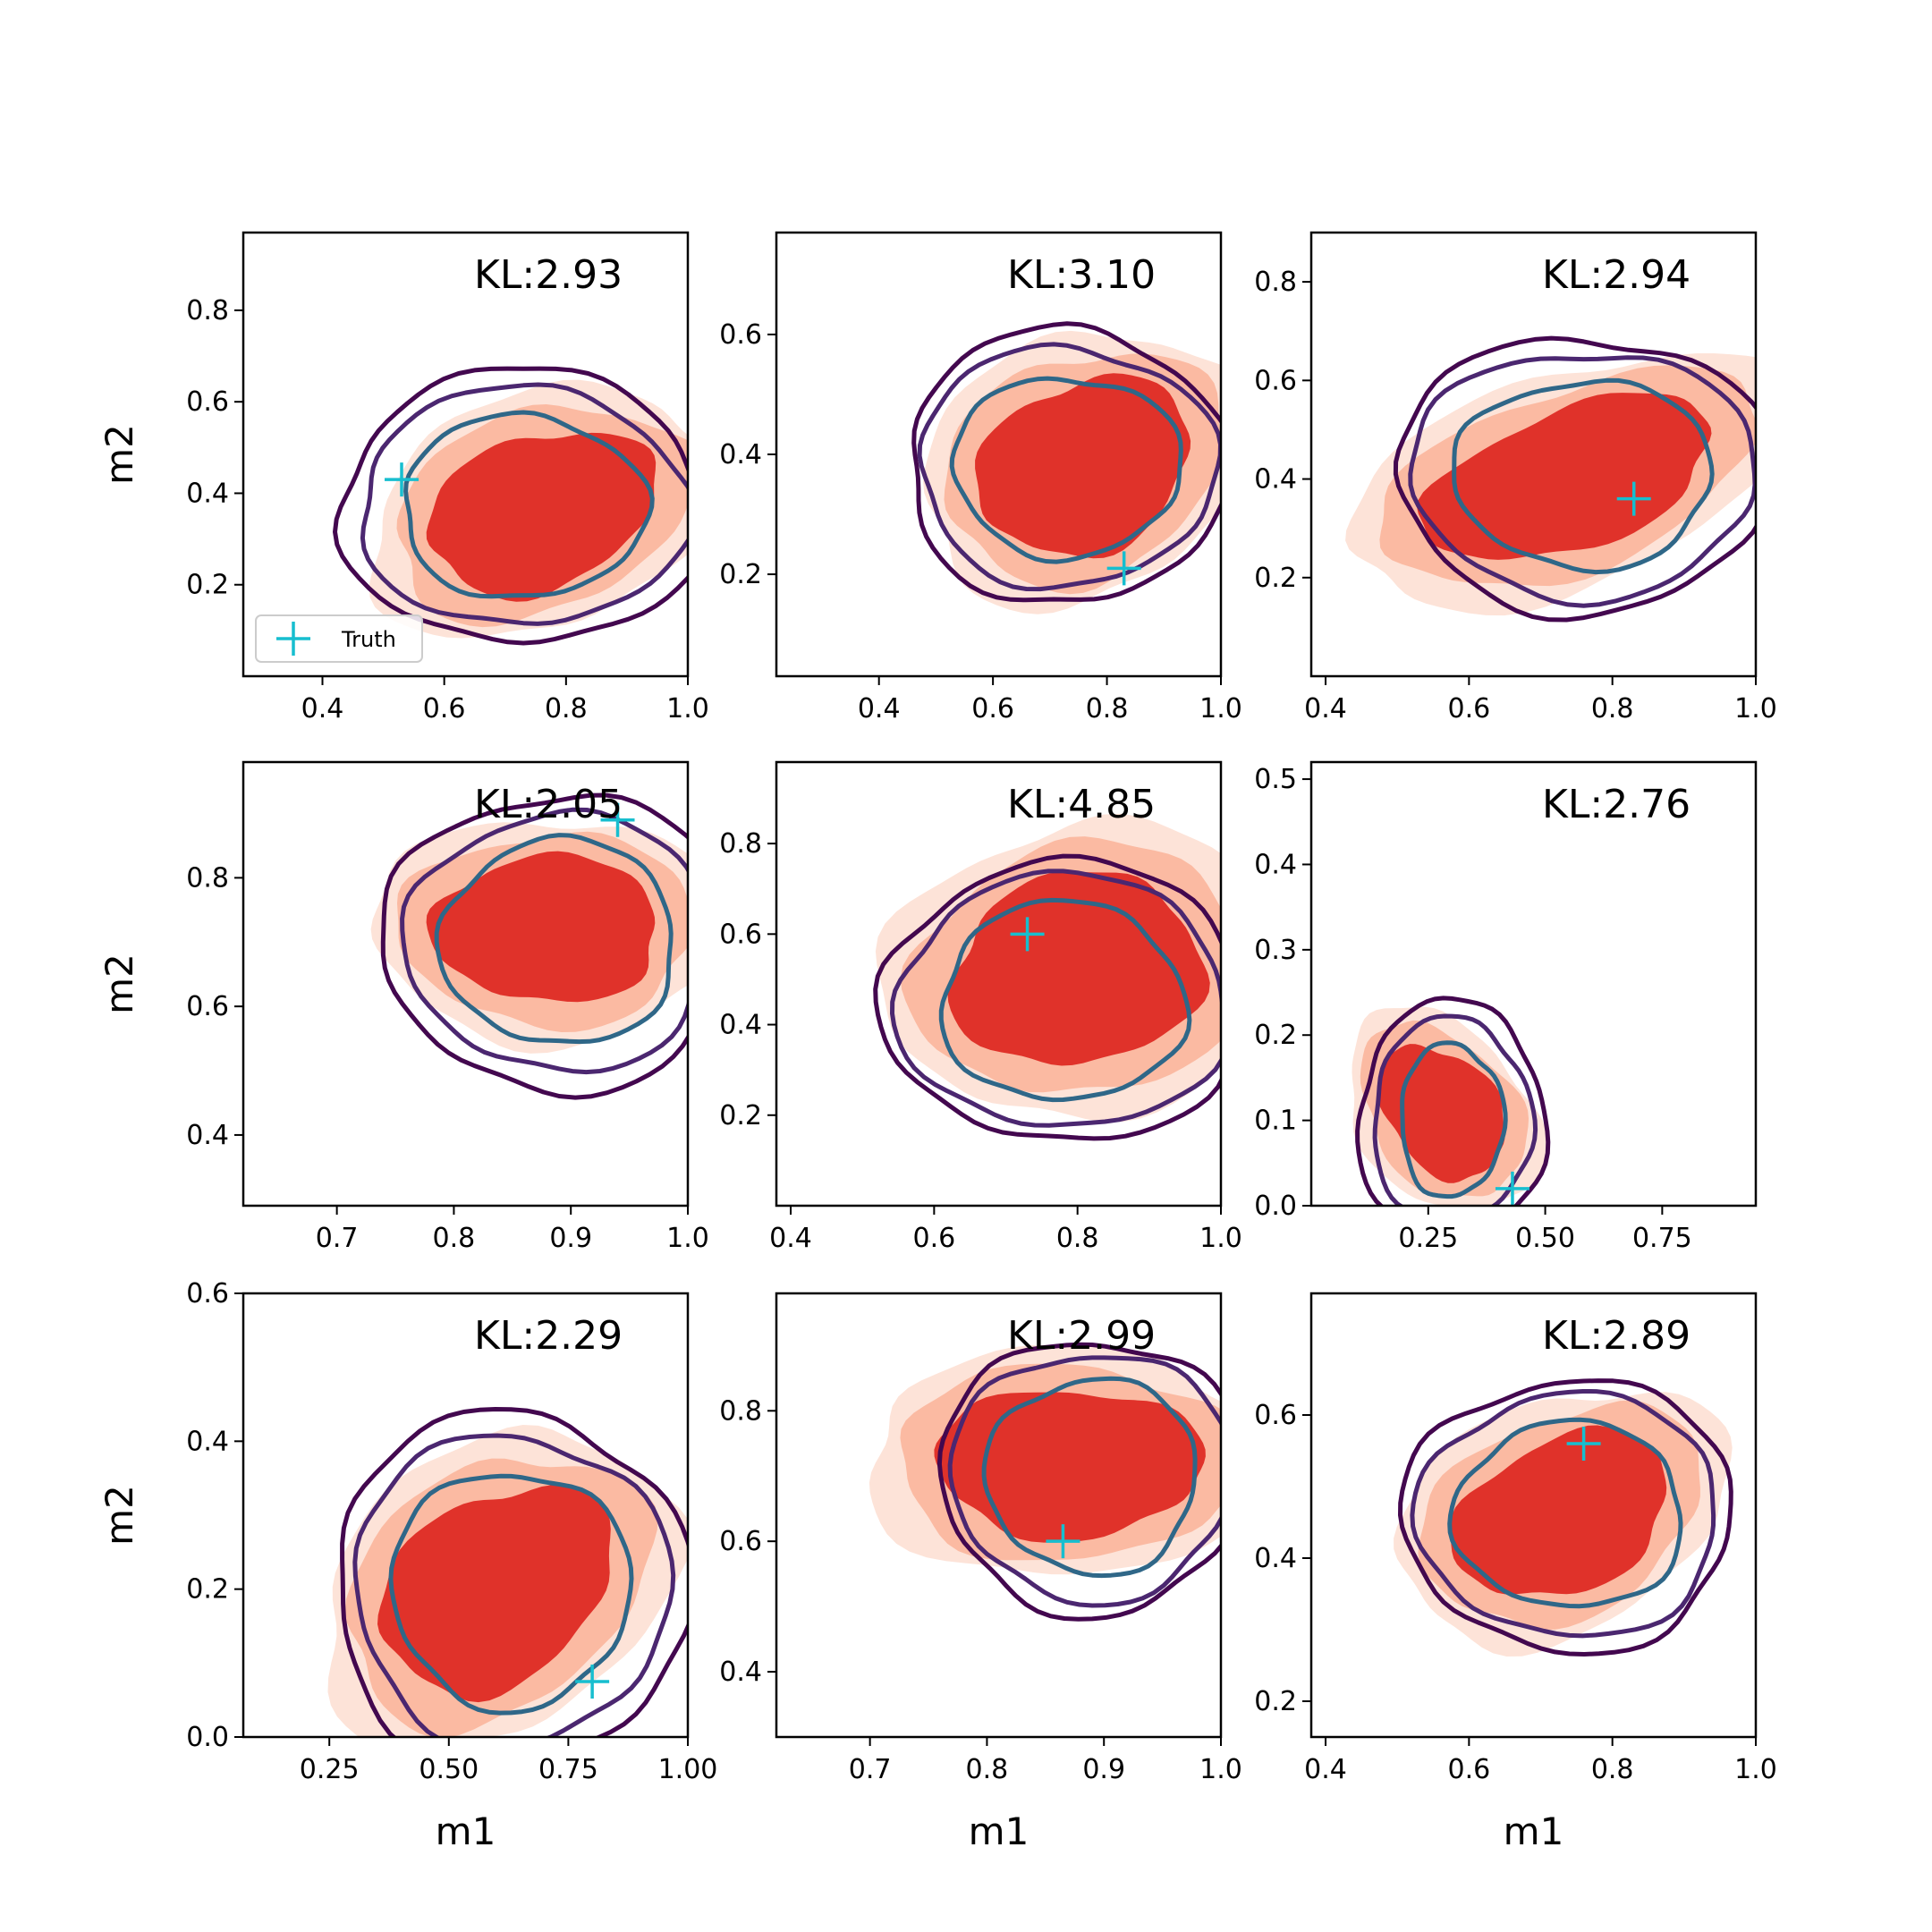  I want to click on subplot-1-1: 0.4 0.6 0.8 1.0 0.2 0.4 0.6 0.8 KL:4.85, so click(980, 1007).